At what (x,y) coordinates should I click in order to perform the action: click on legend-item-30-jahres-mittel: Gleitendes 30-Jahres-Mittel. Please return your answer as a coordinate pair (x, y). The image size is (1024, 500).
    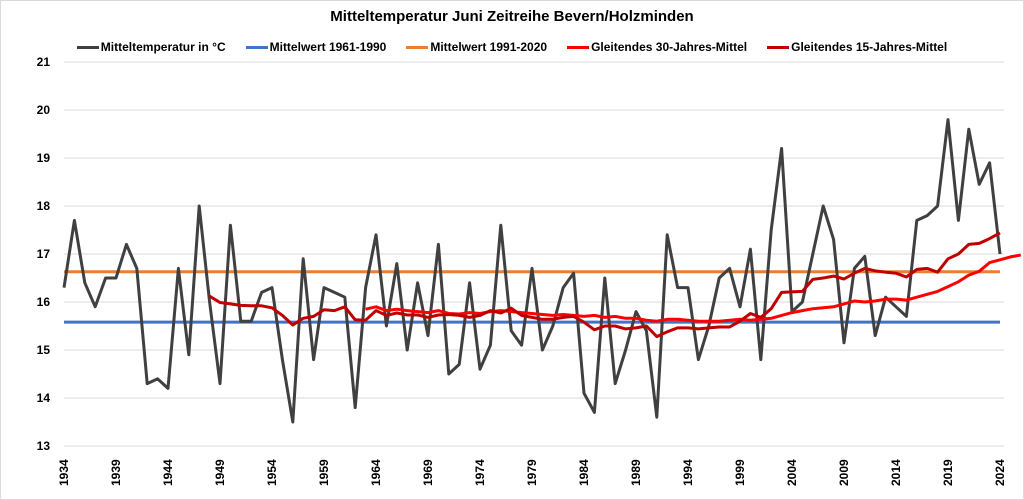
    Looking at the image, I should click on (657, 47).